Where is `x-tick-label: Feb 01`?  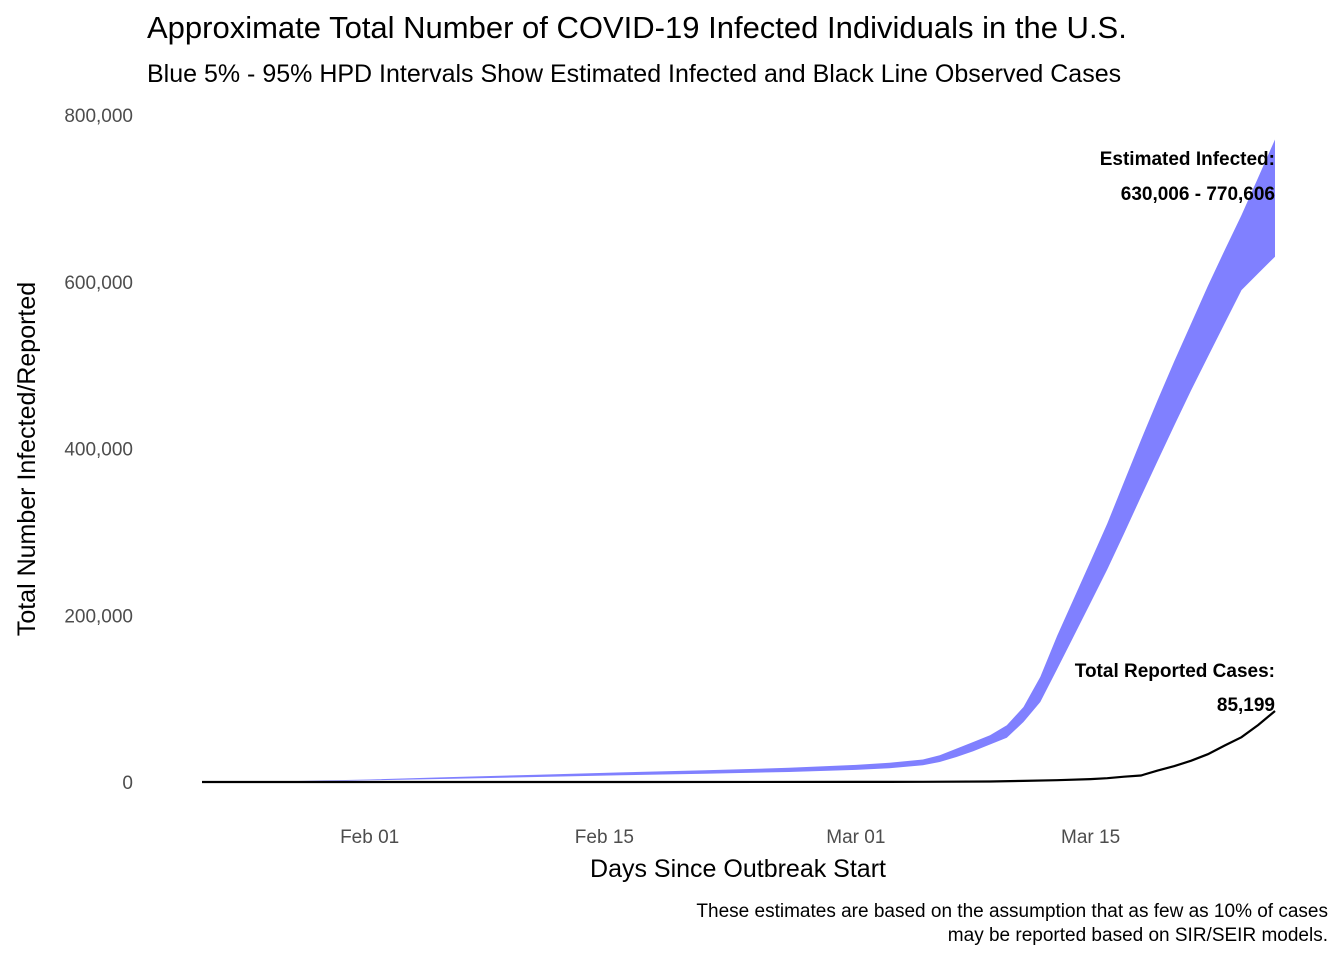
x-tick-label: Feb 01 is located at coordinates (369, 837).